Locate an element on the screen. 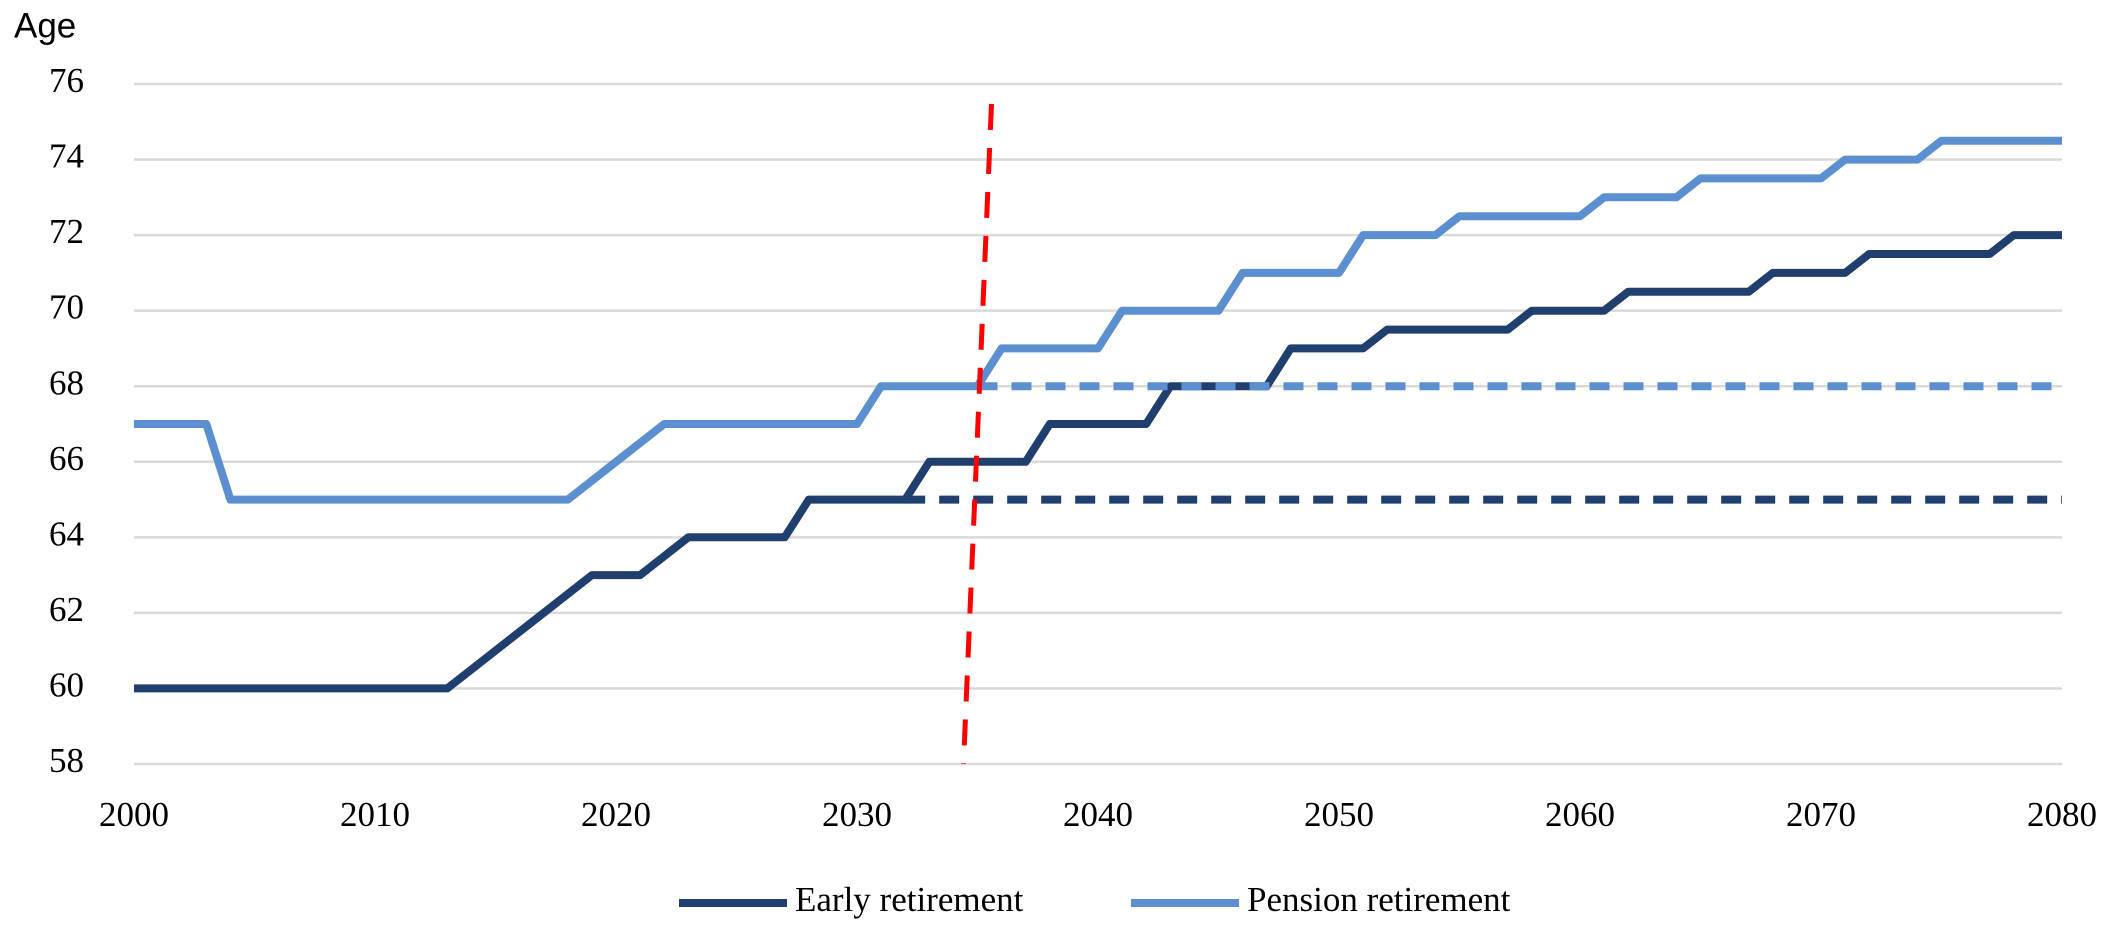  reference-line is located at coordinates (977, 434).